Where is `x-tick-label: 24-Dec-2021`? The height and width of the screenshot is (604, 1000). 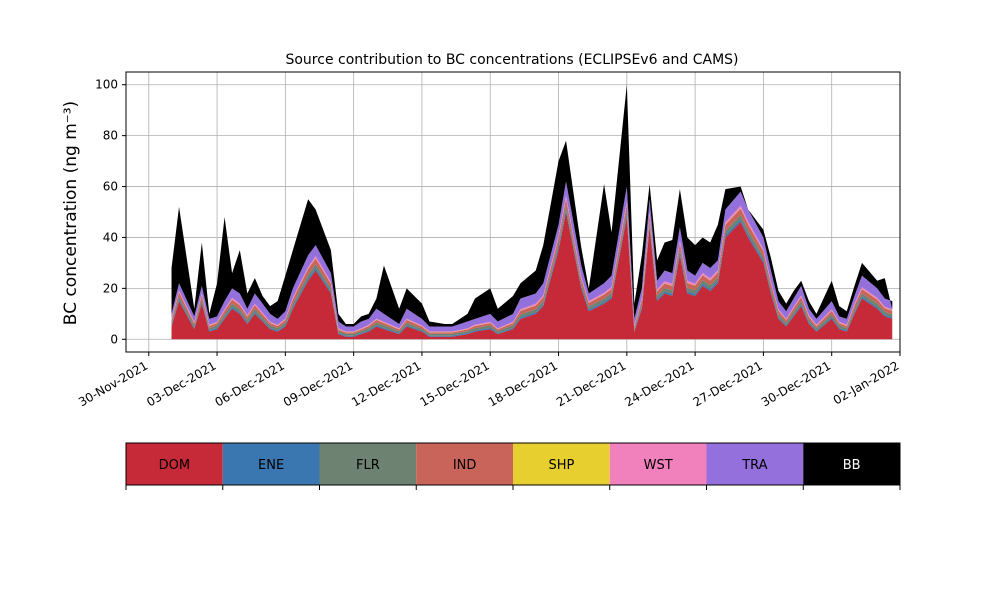
x-tick-label: 24-Dec-2021 is located at coordinates (659, 383).